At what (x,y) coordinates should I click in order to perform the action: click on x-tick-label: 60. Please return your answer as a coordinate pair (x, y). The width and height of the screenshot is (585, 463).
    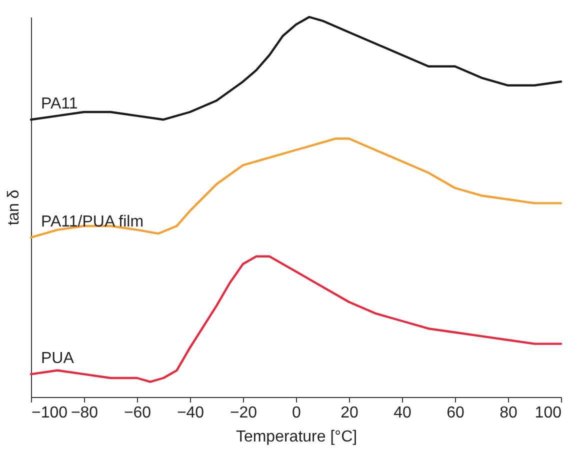
    Looking at the image, I should click on (455, 413).